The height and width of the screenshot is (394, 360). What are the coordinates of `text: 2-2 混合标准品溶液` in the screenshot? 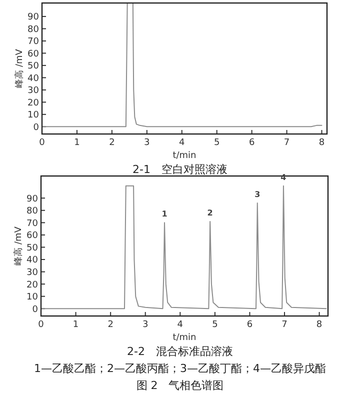 It's located at (180, 351).